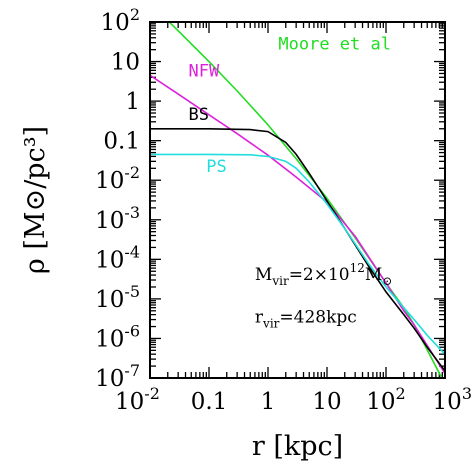 The width and height of the screenshot is (474, 474). Describe the element at coordinates (209, 402) in the screenshot. I see `x-tick-label: 0.1` at that location.